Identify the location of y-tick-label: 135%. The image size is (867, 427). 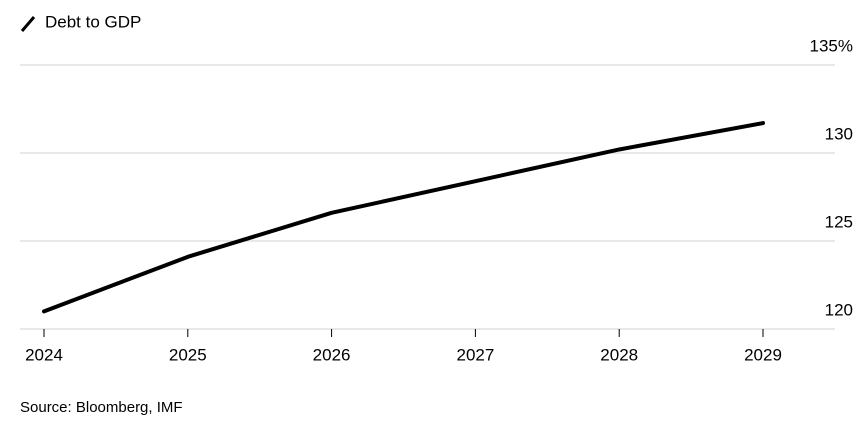
(831, 45).